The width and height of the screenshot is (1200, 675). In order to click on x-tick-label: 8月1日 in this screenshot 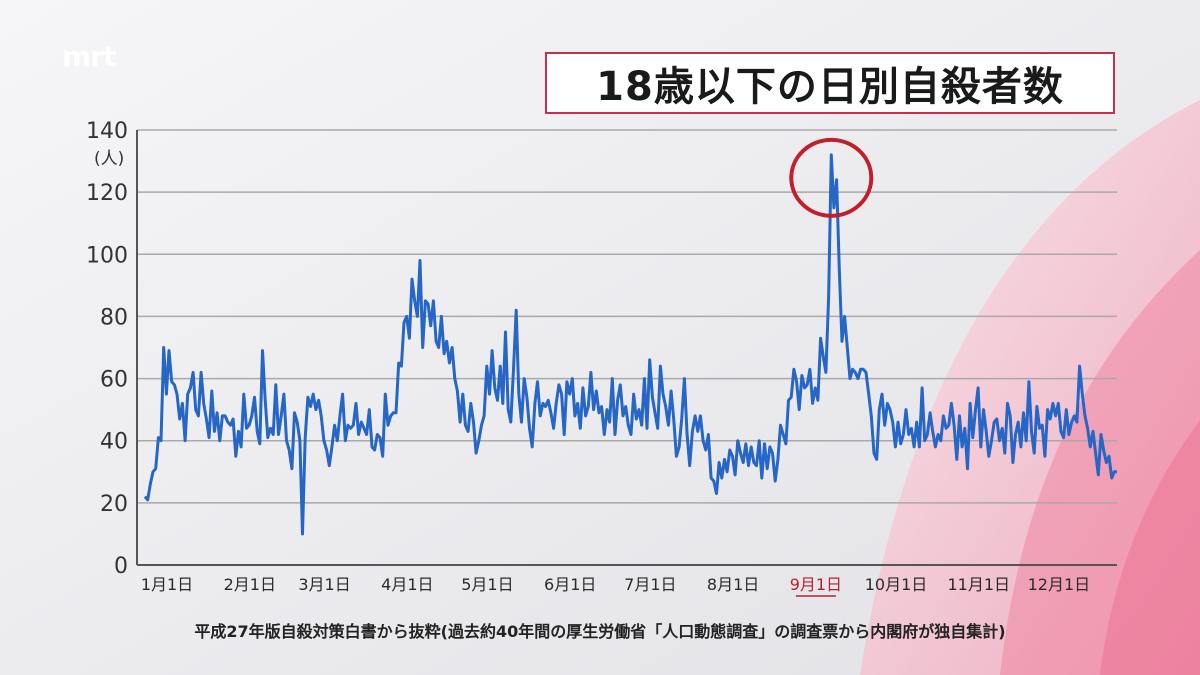, I will do `click(733, 584)`.